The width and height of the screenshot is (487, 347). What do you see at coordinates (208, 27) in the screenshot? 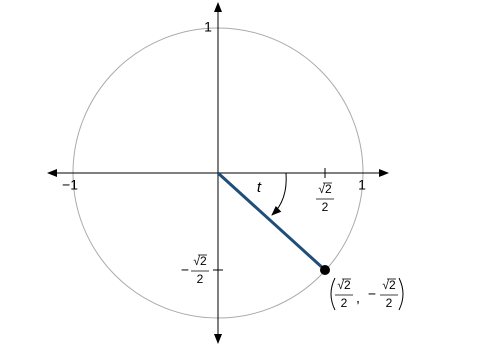
I see `y-top-label: 1` at bounding box center [208, 27].